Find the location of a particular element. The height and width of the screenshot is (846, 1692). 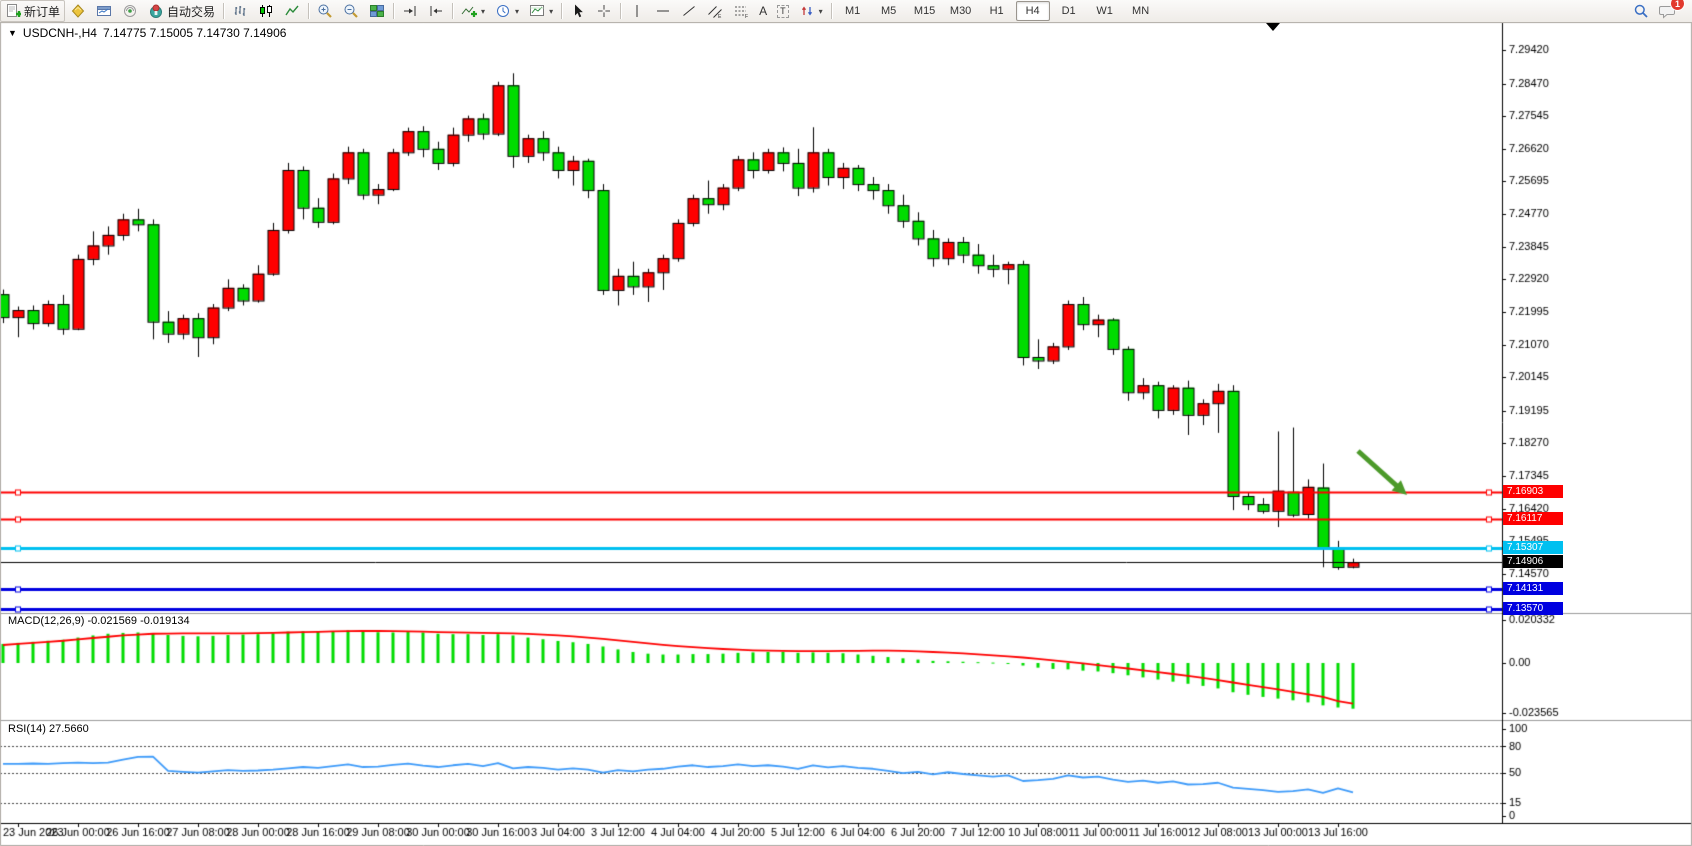

template-icon is located at coordinates (537, 11).